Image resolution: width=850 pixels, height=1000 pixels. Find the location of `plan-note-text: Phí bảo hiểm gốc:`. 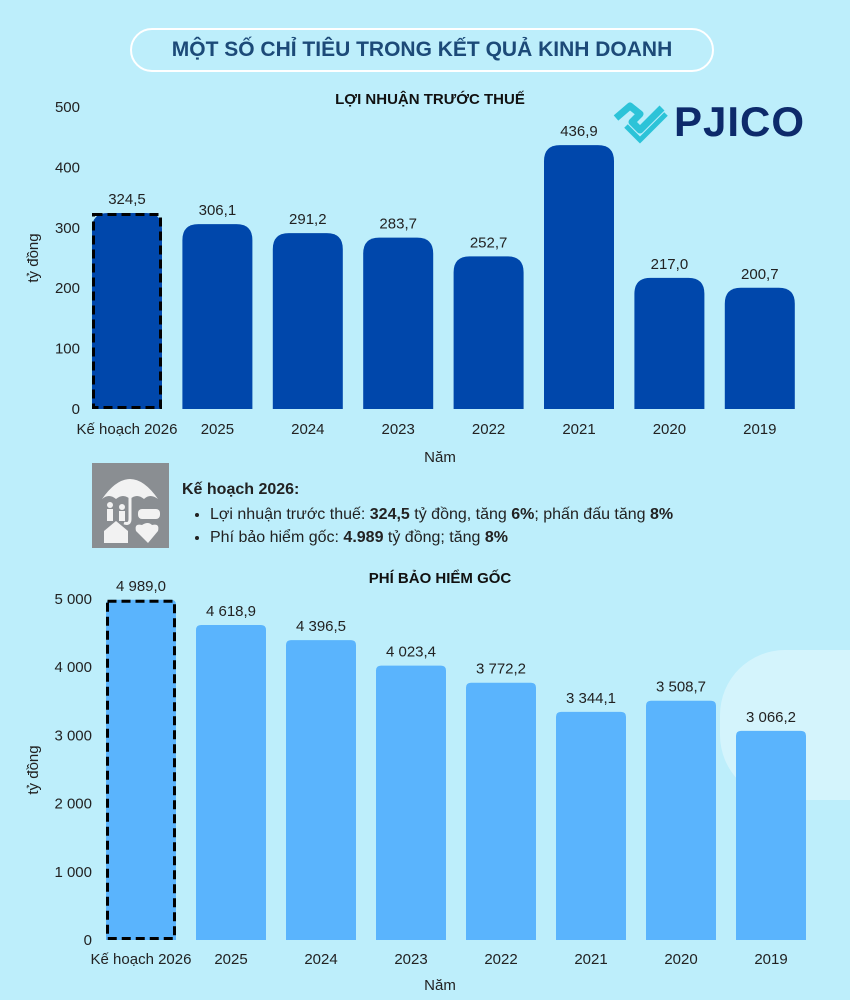

plan-note-text: Phí bảo hiểm gốc: is located at coordinates (277, 537).